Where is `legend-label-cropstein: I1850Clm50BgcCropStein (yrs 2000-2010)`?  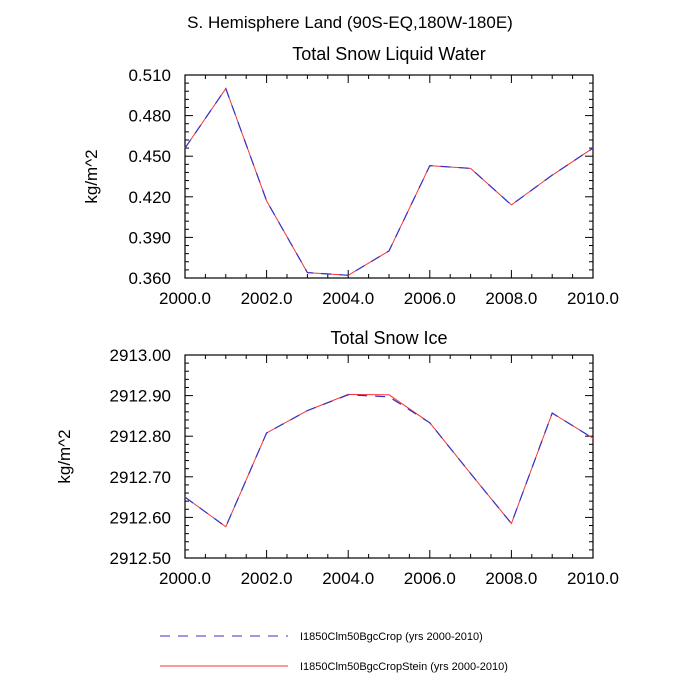 legend-label-cropstein: I1850Clm50BgcCropStein (yrs 2000-2010) is located at coordinates (404, 667).